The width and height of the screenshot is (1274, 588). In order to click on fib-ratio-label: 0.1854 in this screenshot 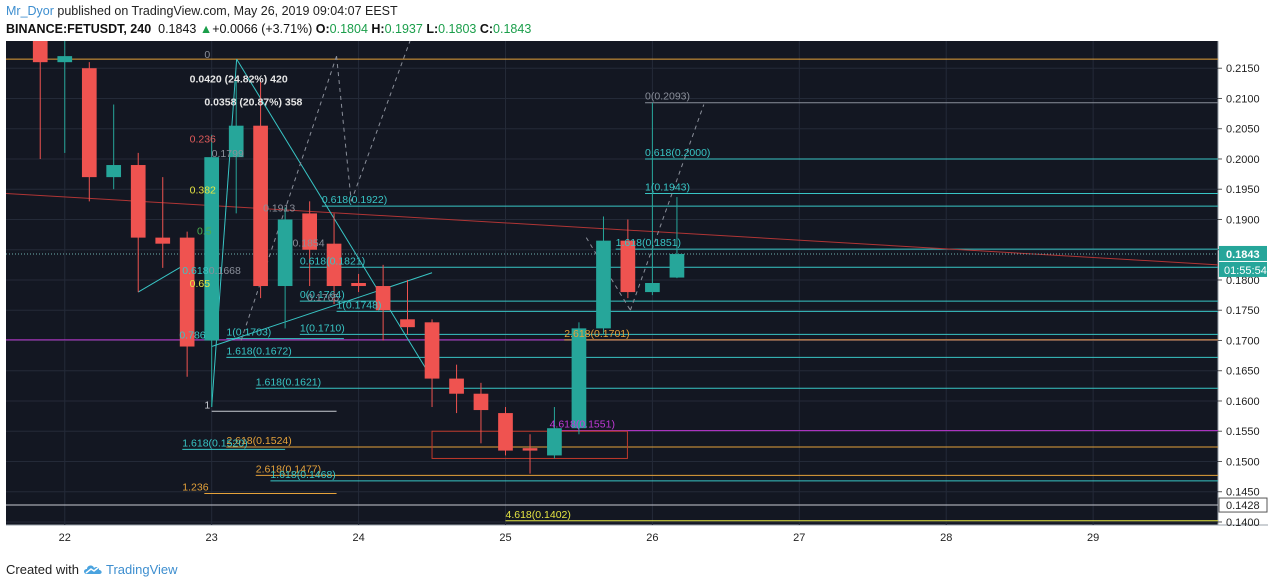, I will do `click(308, 244)`.